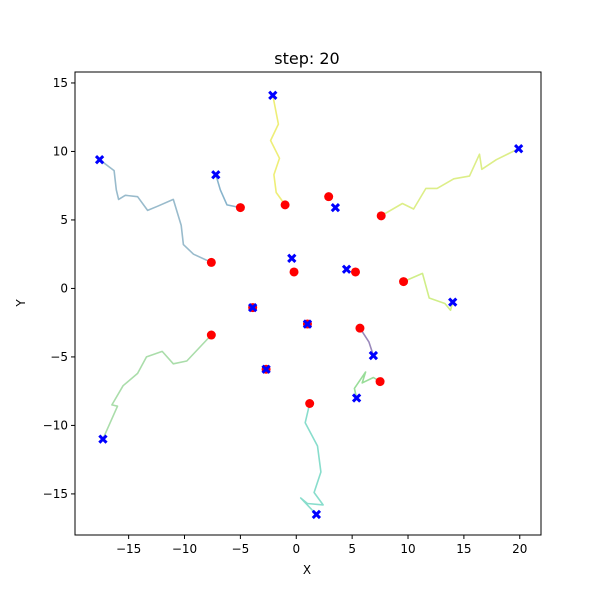 This screenshot has height=600, width=600. Describe the element at coordinates (352, 549) in the screenshot. I see `x-tick-label-5: 5` at that location.